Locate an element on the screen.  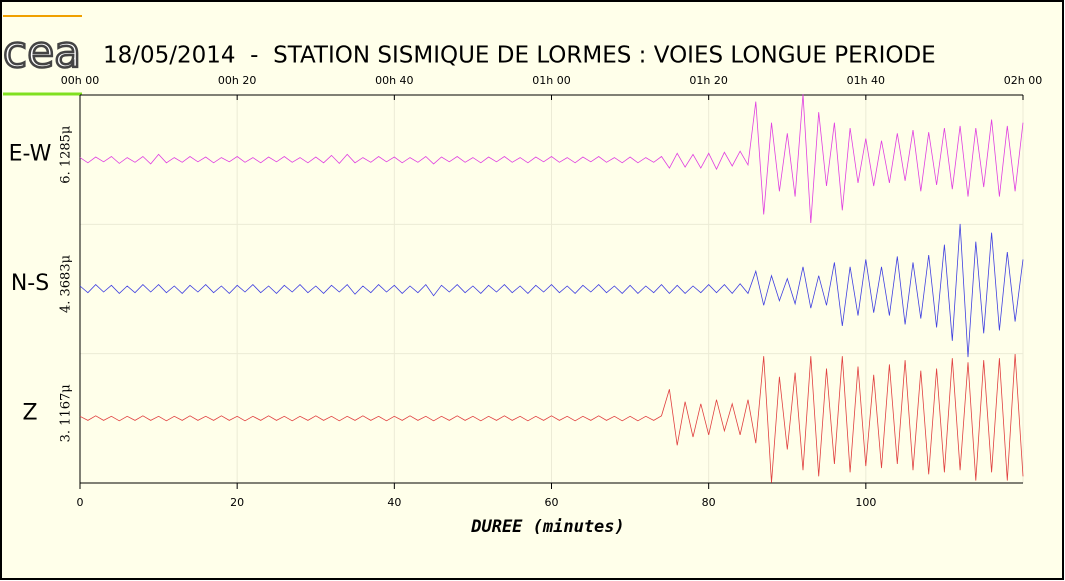
x-tick-label: 80 is located at coordinates (709, 502).